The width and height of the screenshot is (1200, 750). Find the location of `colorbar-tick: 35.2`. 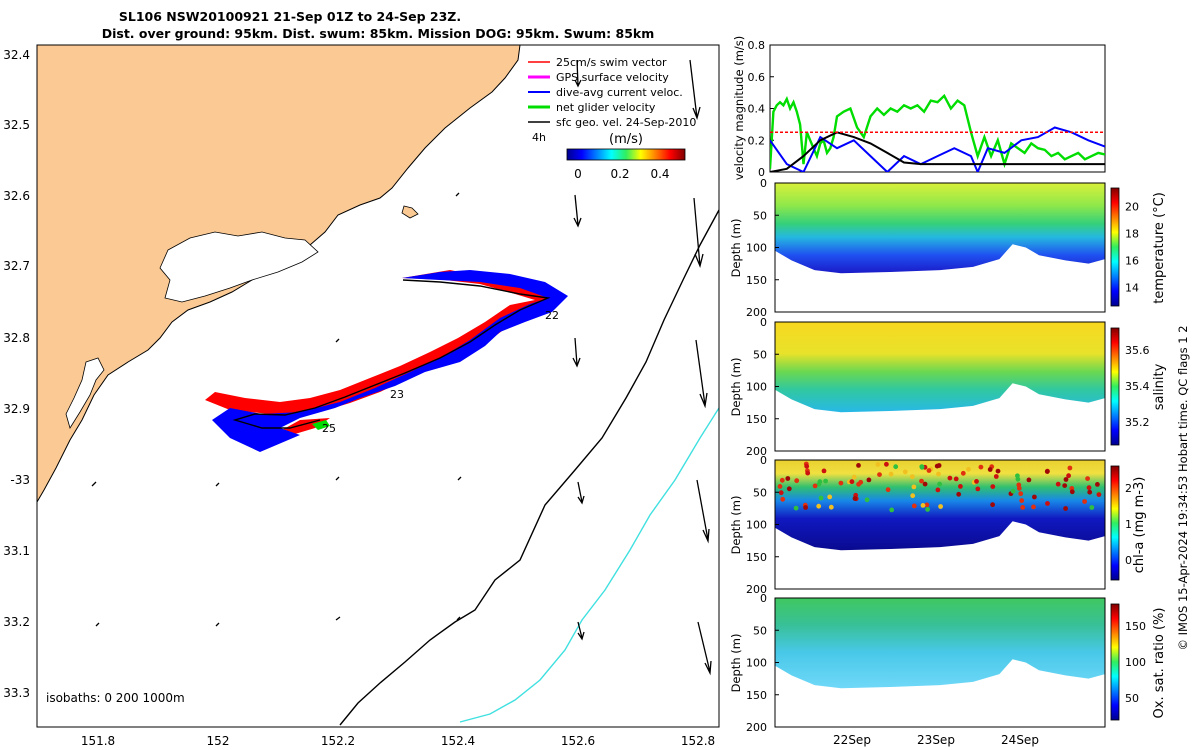

colorbar-tick: 35.2 is located at coordinates (1137, 422).